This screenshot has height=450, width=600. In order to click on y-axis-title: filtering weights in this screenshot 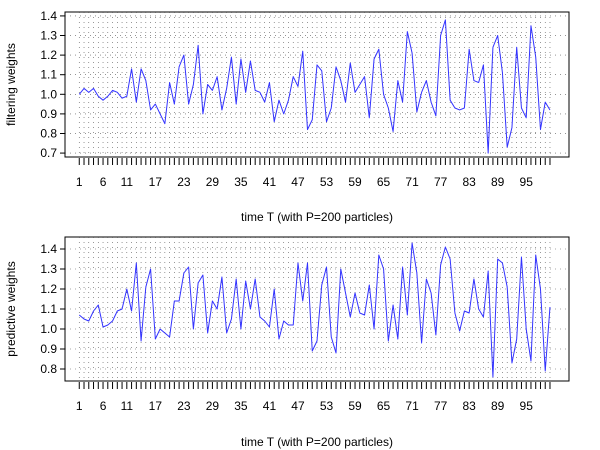, I will do `click(11, 84)`.